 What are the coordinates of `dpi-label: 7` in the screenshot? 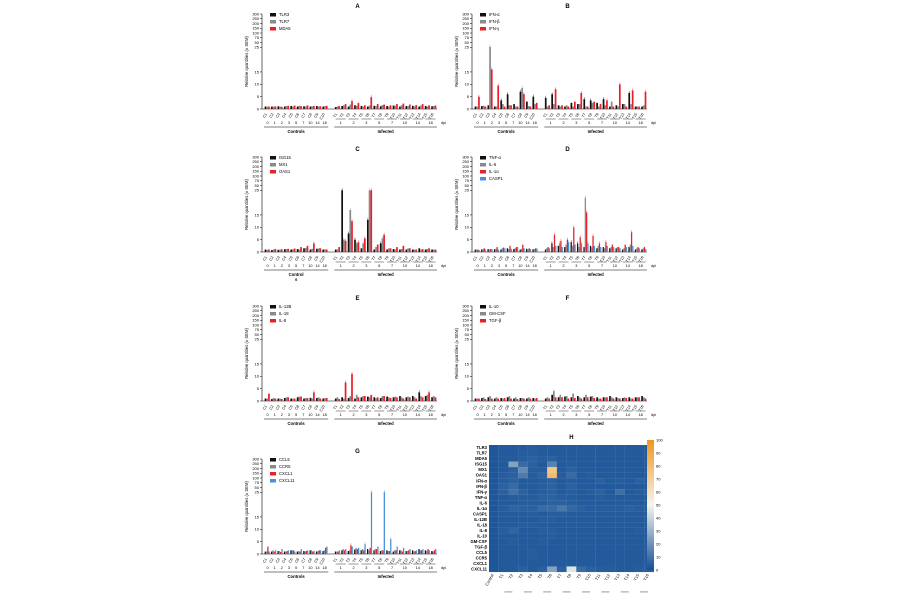 It's located at (392, 568).